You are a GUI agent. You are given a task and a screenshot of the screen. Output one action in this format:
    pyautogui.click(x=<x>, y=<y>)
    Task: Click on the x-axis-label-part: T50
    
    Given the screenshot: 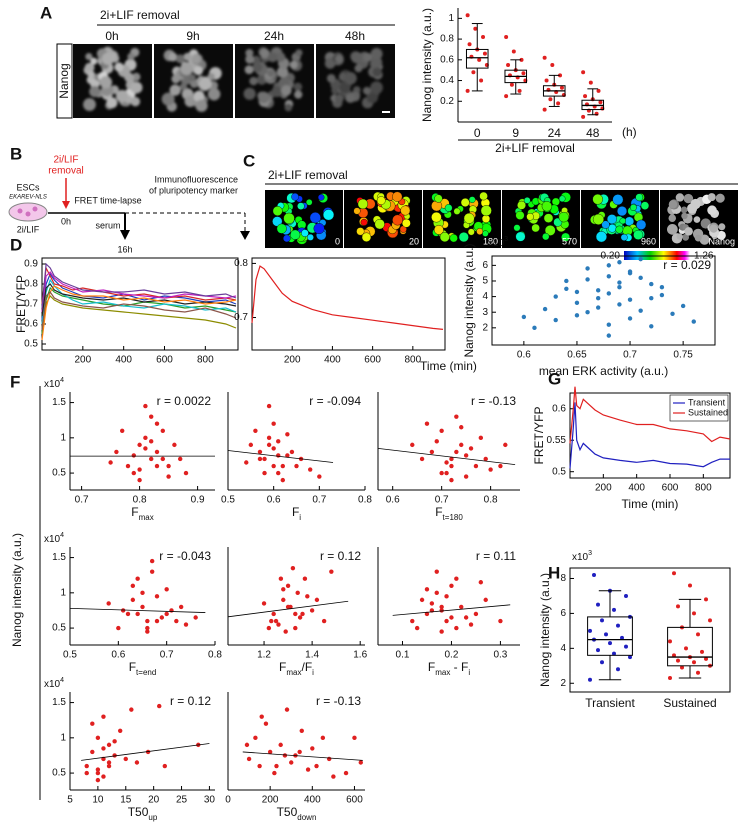 What is the action you would take?
    pyautogui.click(x=287, y=812)
    